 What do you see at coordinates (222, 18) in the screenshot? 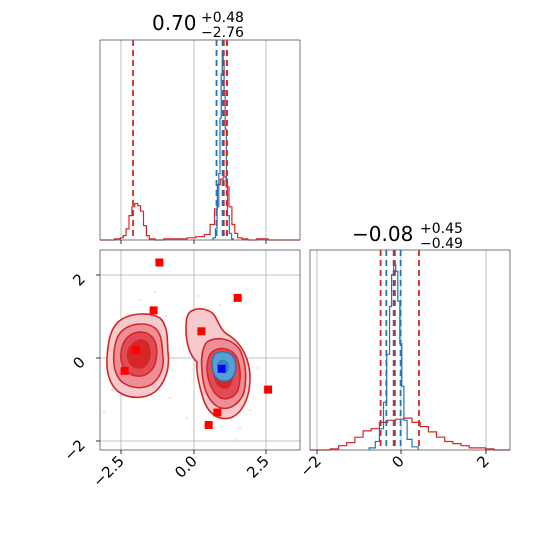
I see `hist-x-title-plus: +0.48` at bounding box center [222, 18].